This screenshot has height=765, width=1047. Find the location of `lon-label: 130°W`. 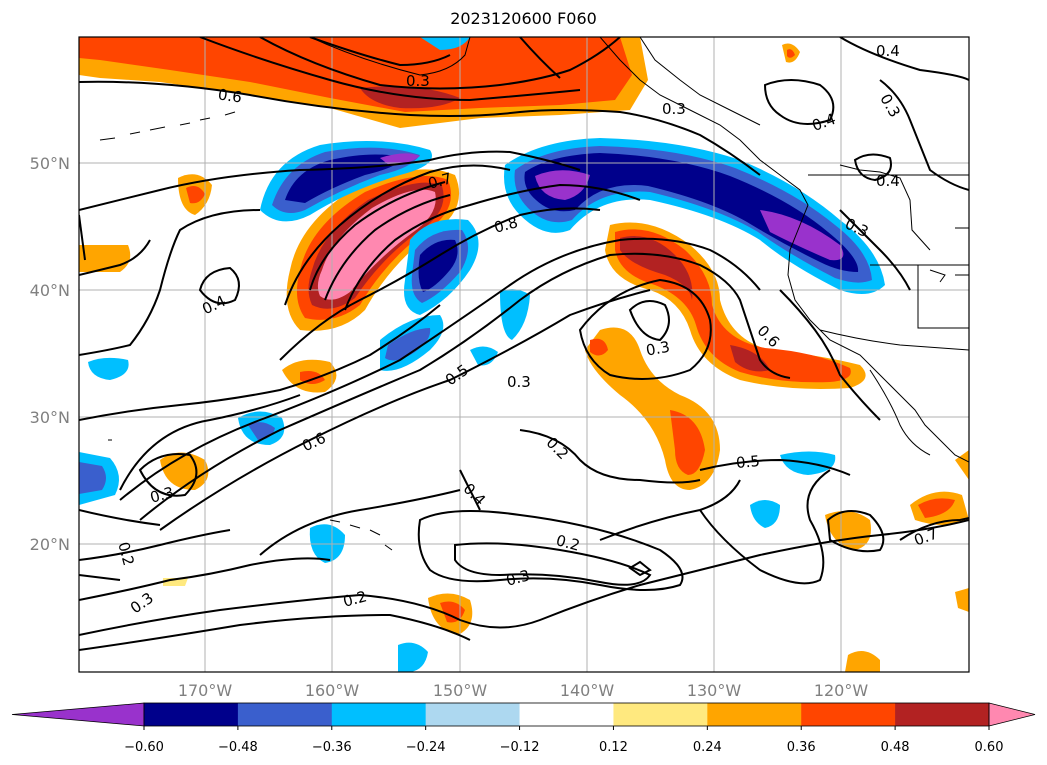

lon-label: 130°W is located at coordinates (714, 690).